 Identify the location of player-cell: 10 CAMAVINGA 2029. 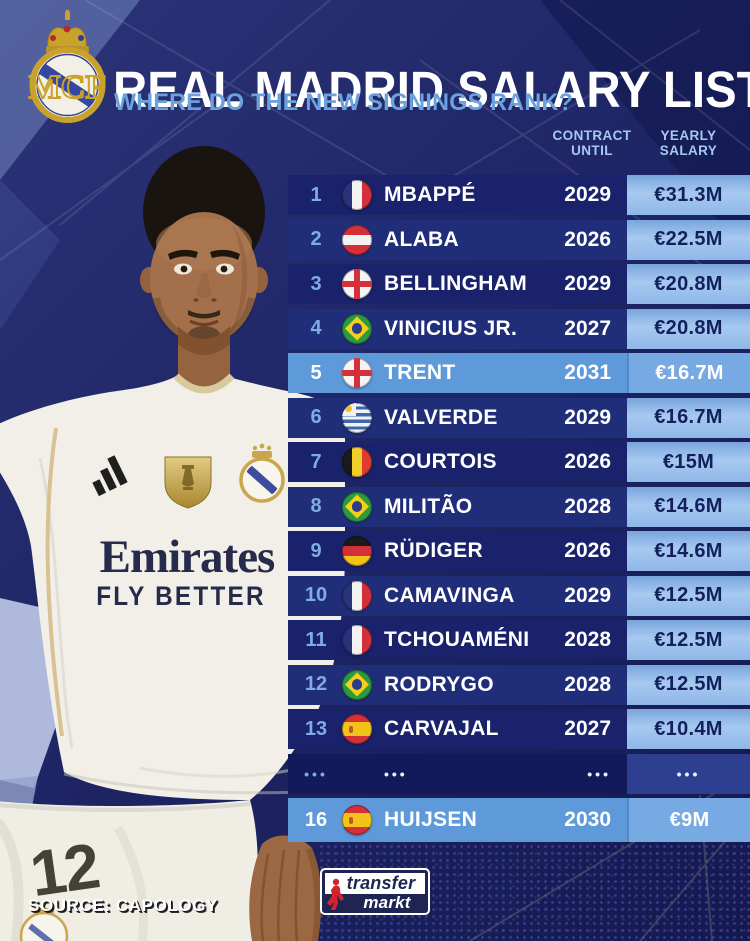
(457, 595).